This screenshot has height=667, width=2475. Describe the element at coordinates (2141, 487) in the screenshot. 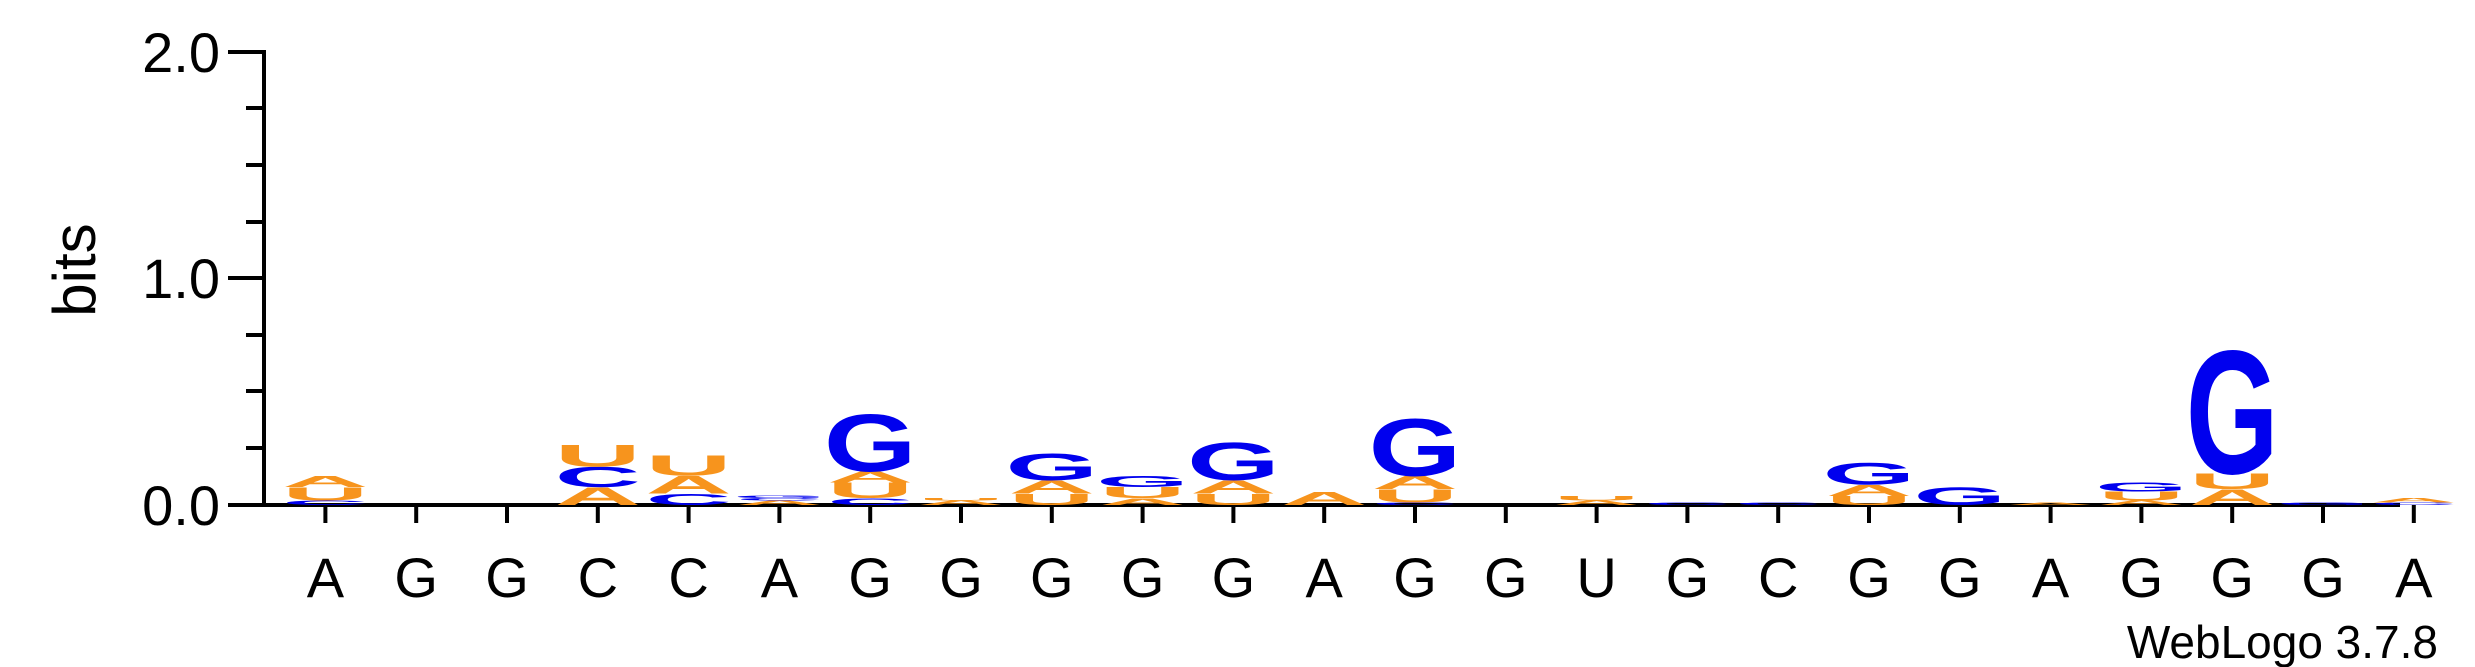

I see `logo-letter-G-pos-21: G` at that location.